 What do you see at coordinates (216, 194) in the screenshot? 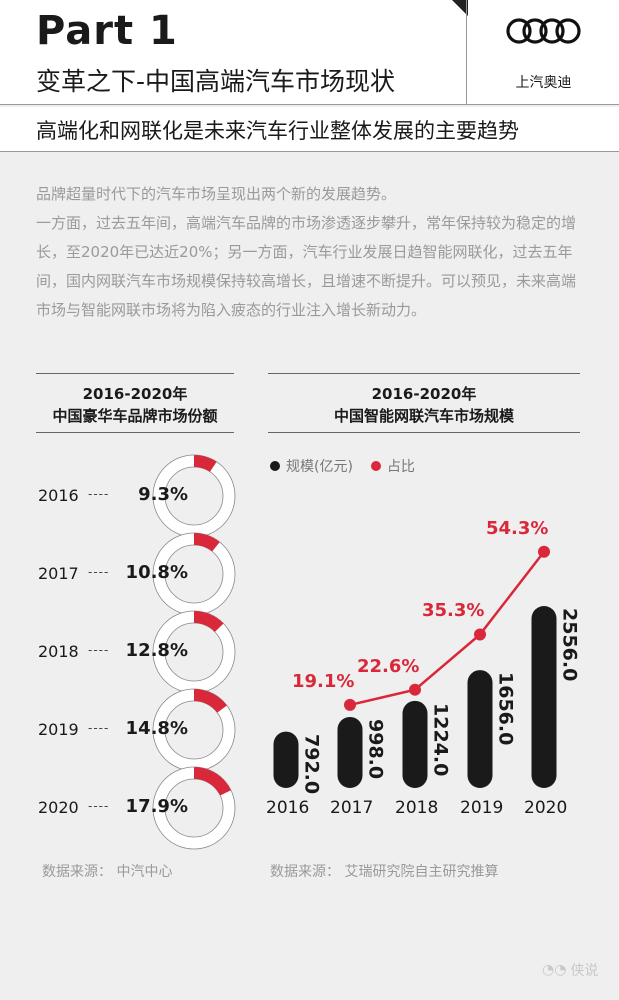
I see `intro-line-1: 品牌超量时代下的汽车市场呈现出两个新的发展趋势。` at bounding box center [216, 194].